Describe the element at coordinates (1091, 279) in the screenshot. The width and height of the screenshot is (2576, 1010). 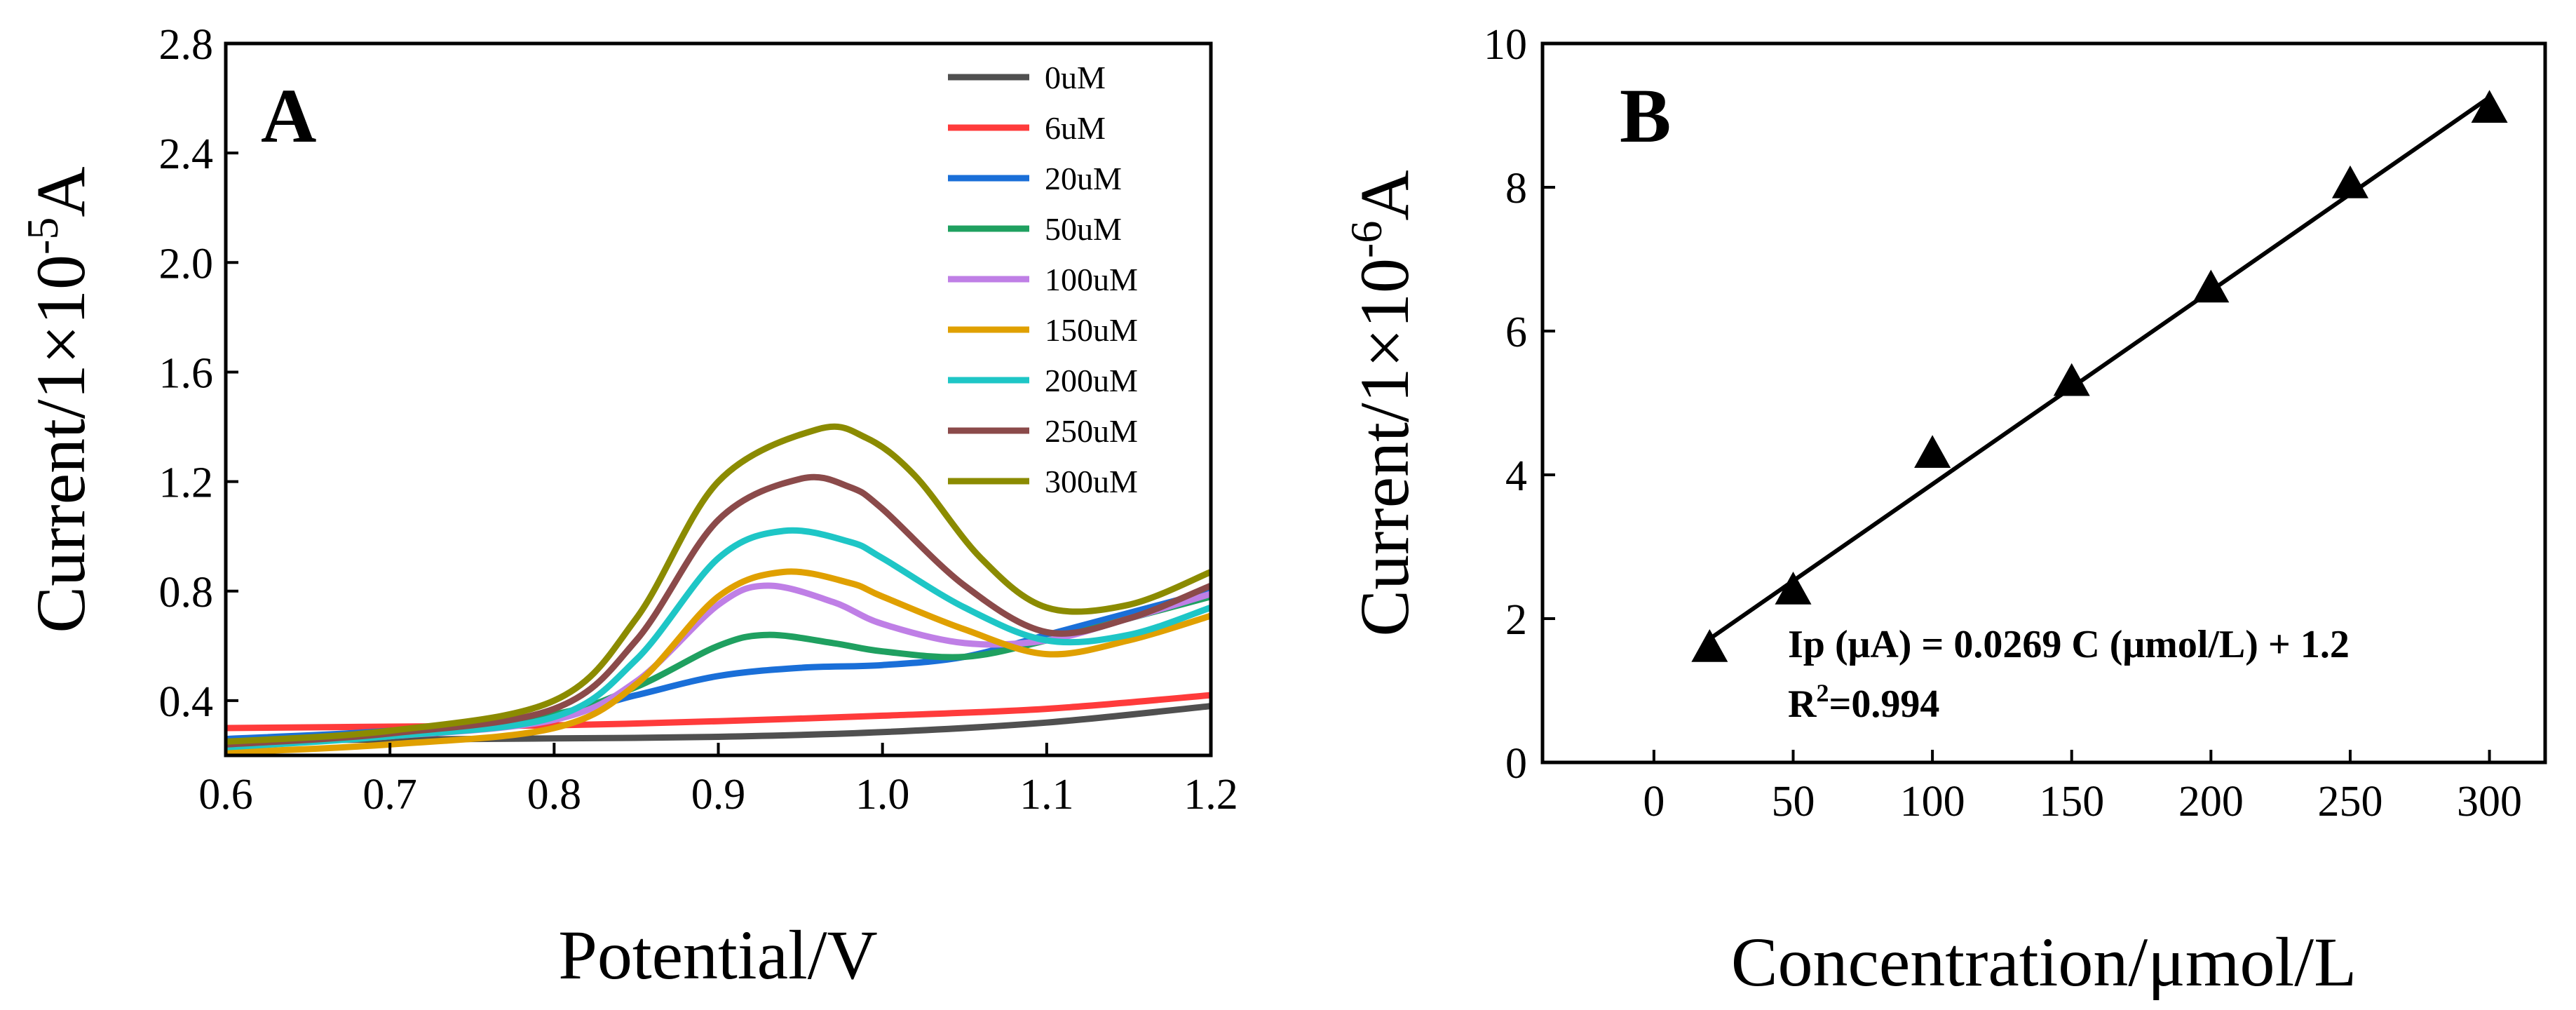
I see `chart-a-legend-label-100uM: 100uM` at that location.